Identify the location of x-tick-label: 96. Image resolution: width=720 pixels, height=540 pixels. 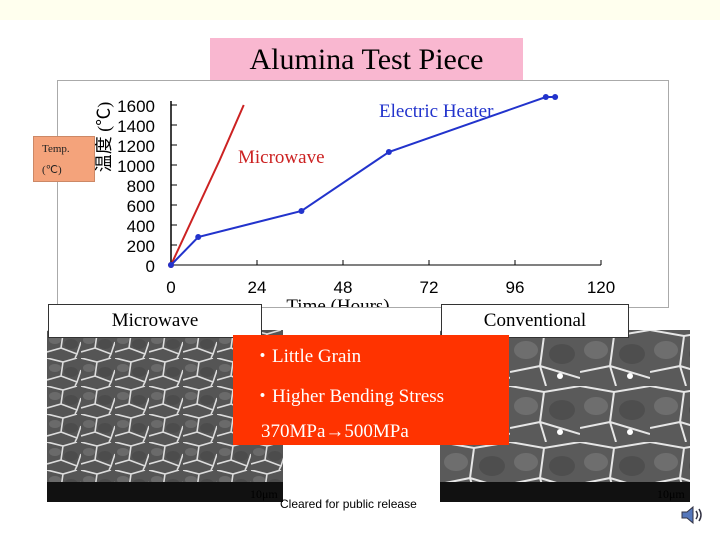
(515, 287).